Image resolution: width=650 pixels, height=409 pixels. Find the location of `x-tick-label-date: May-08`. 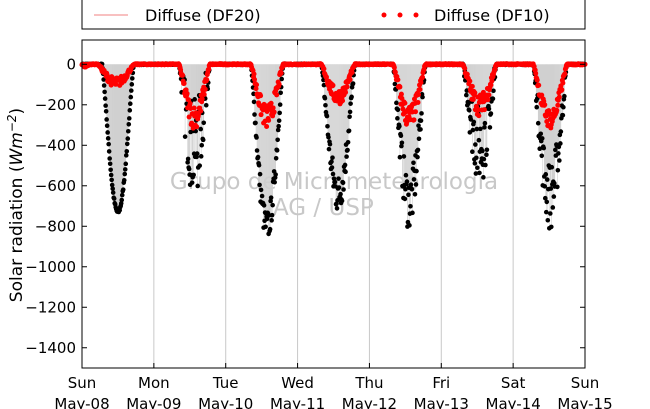

x-tick-label-date: May-08 is located at coordinates (81, 402).